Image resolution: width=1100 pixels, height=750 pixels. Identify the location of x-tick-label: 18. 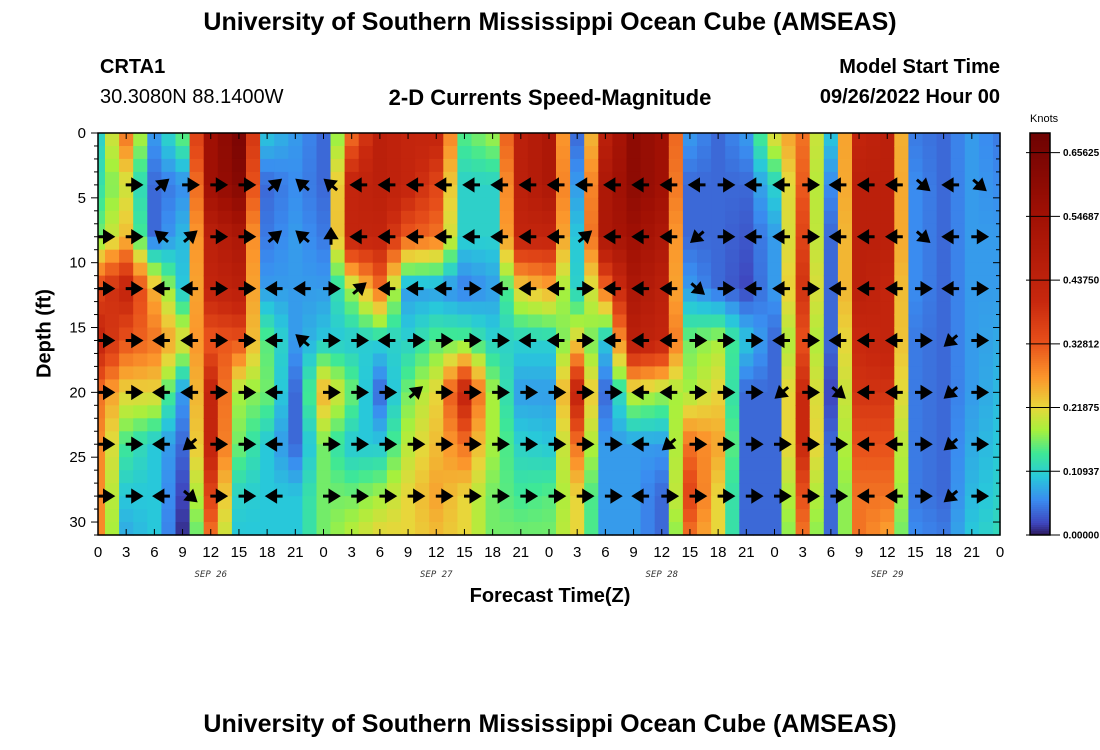
(718, 552).